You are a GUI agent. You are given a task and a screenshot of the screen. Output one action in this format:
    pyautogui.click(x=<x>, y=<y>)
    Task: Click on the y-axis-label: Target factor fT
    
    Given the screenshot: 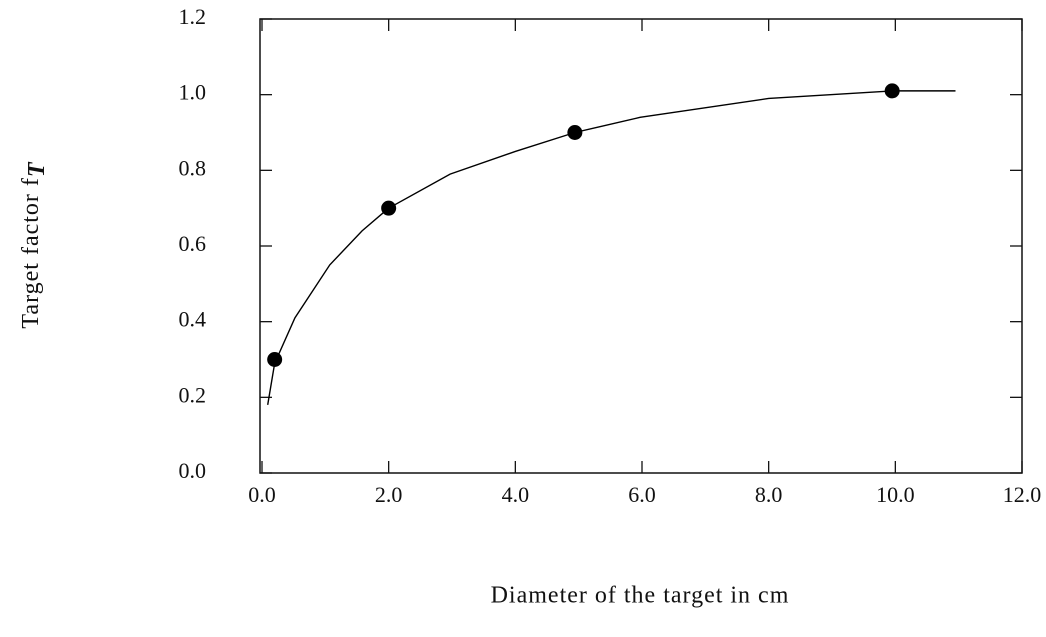 What is the action you would take?
    pyautogui.click(x=34, y=244)
    